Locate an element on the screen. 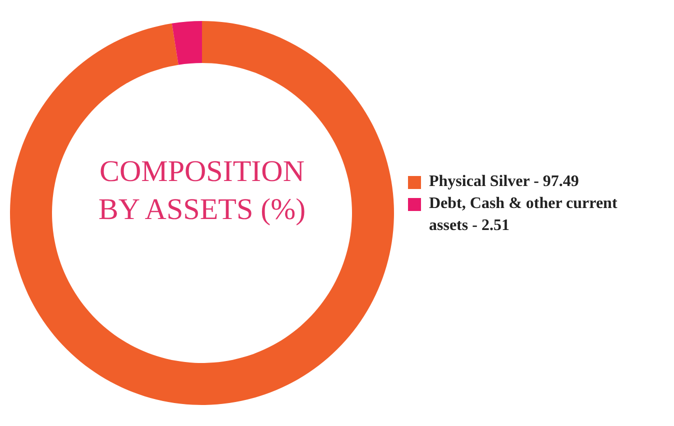  legend-label: Debt, Cash & other current assets - 2.51 is located at coordinates (523, 215).